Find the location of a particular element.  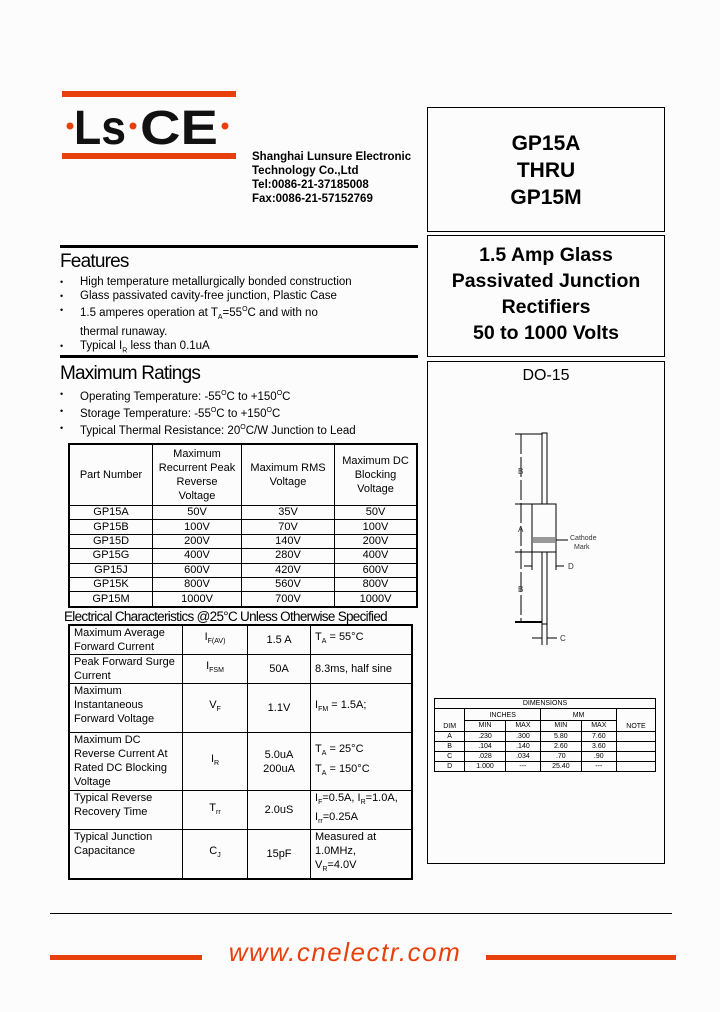

table-cell: GP15A is located at coordinates (110, 512).